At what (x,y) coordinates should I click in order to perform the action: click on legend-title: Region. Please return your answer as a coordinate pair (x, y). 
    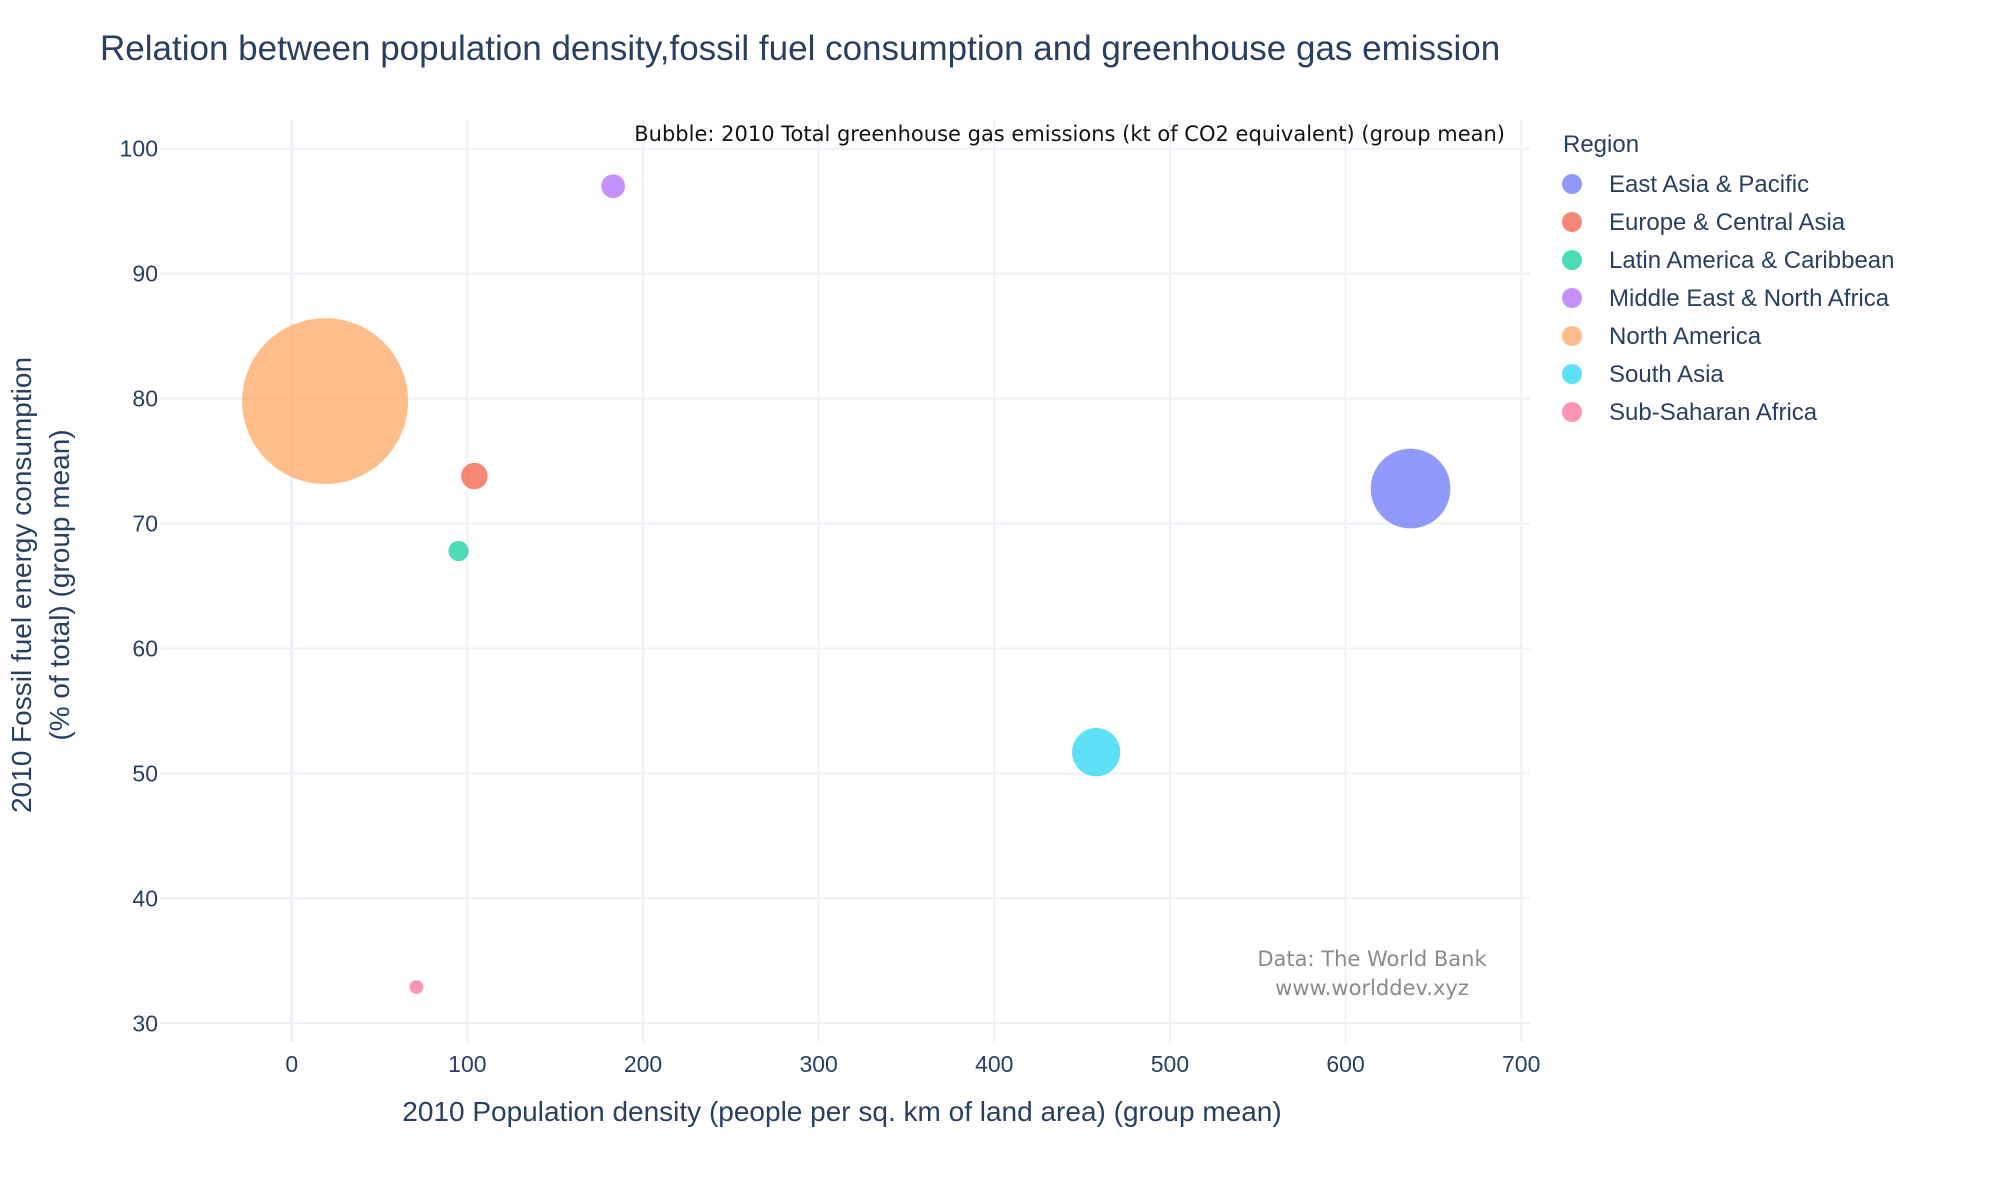
    Looking at the image, I should click on (1601, 144).